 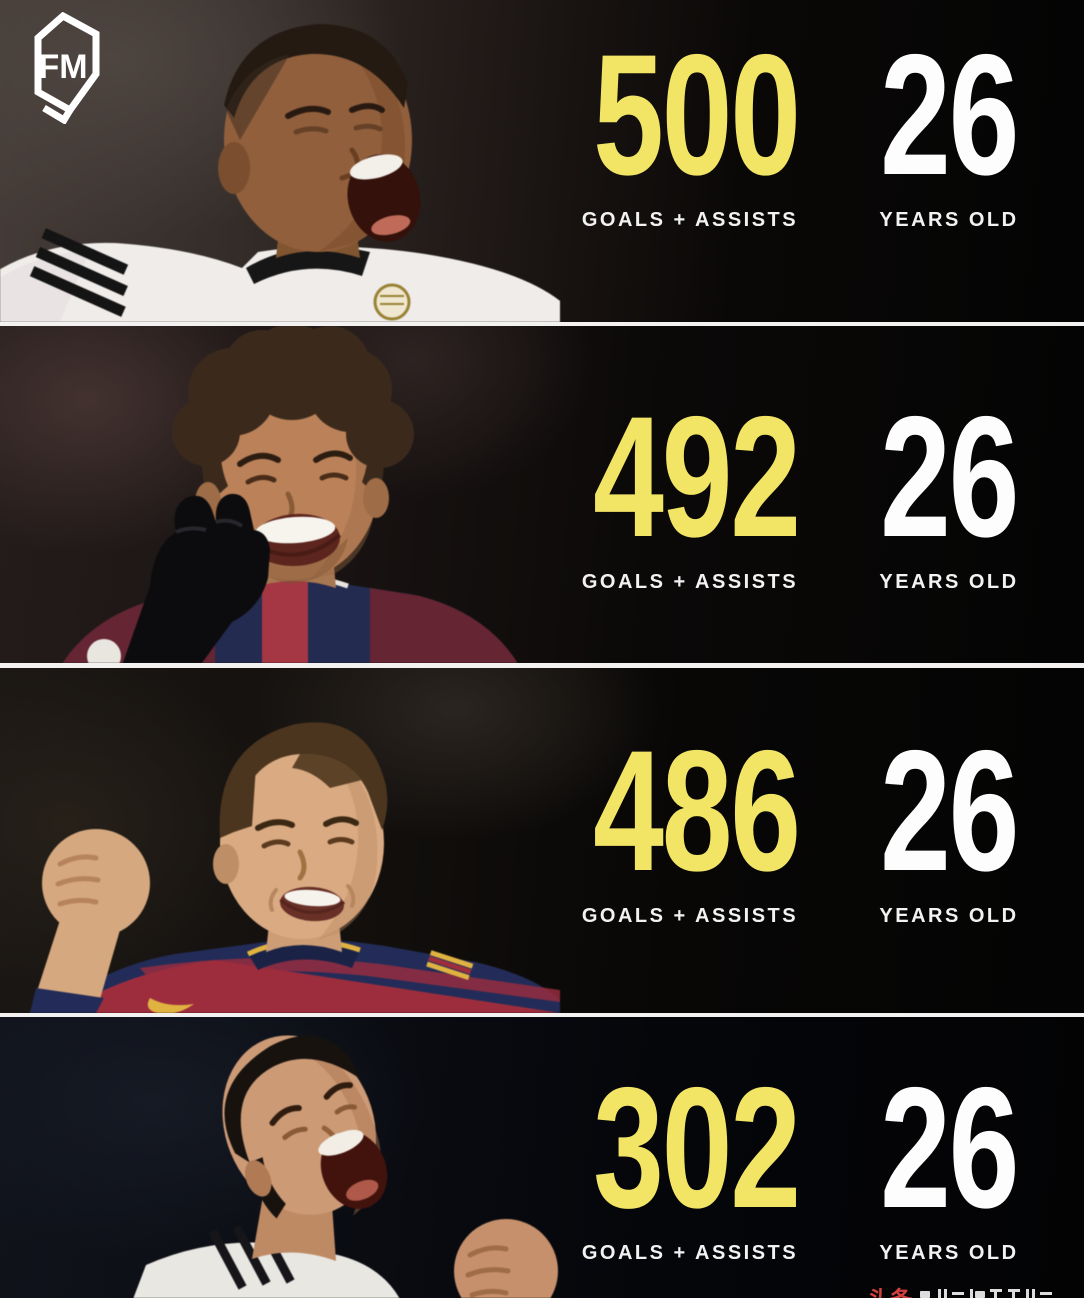 I want to click on player-photo-ronaldo, so click(x=345, y=1166).